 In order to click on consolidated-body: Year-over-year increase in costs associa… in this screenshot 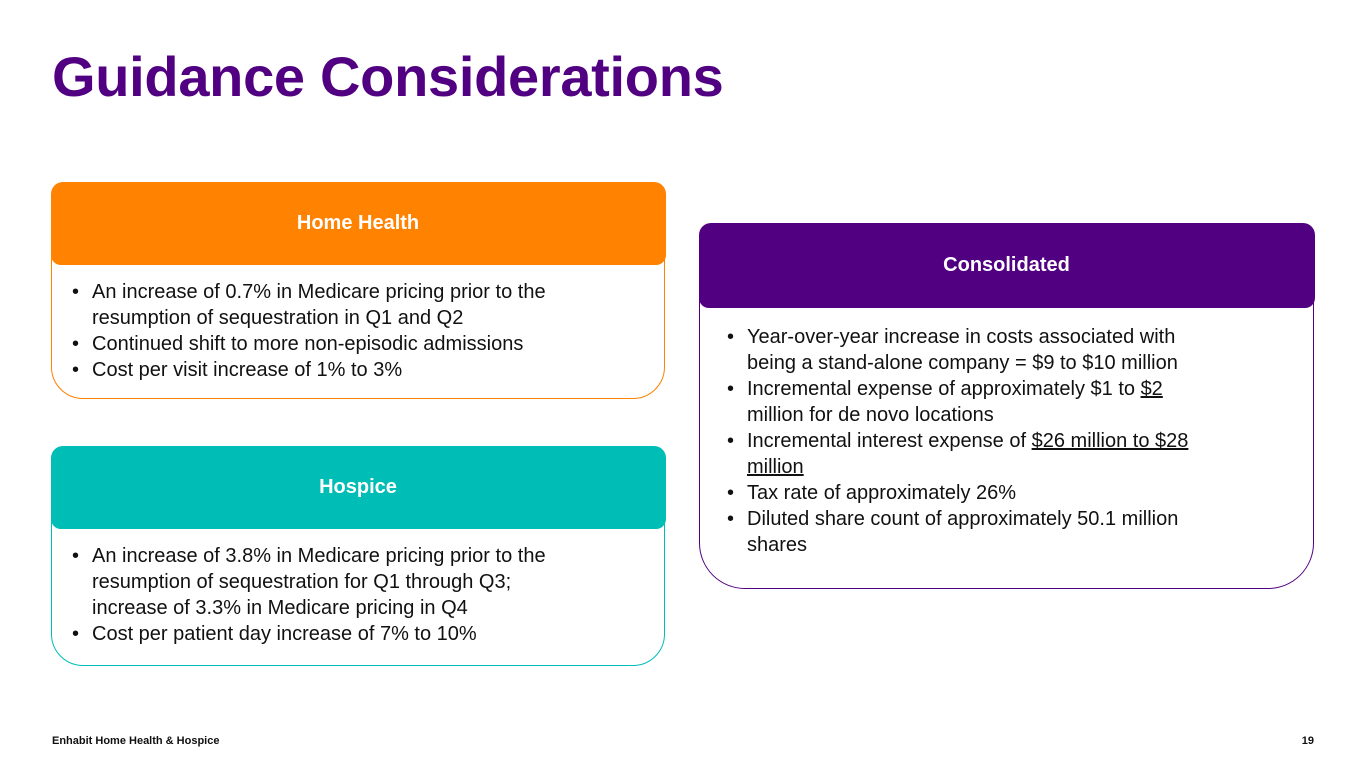, I will do `click(1000, 441)`.